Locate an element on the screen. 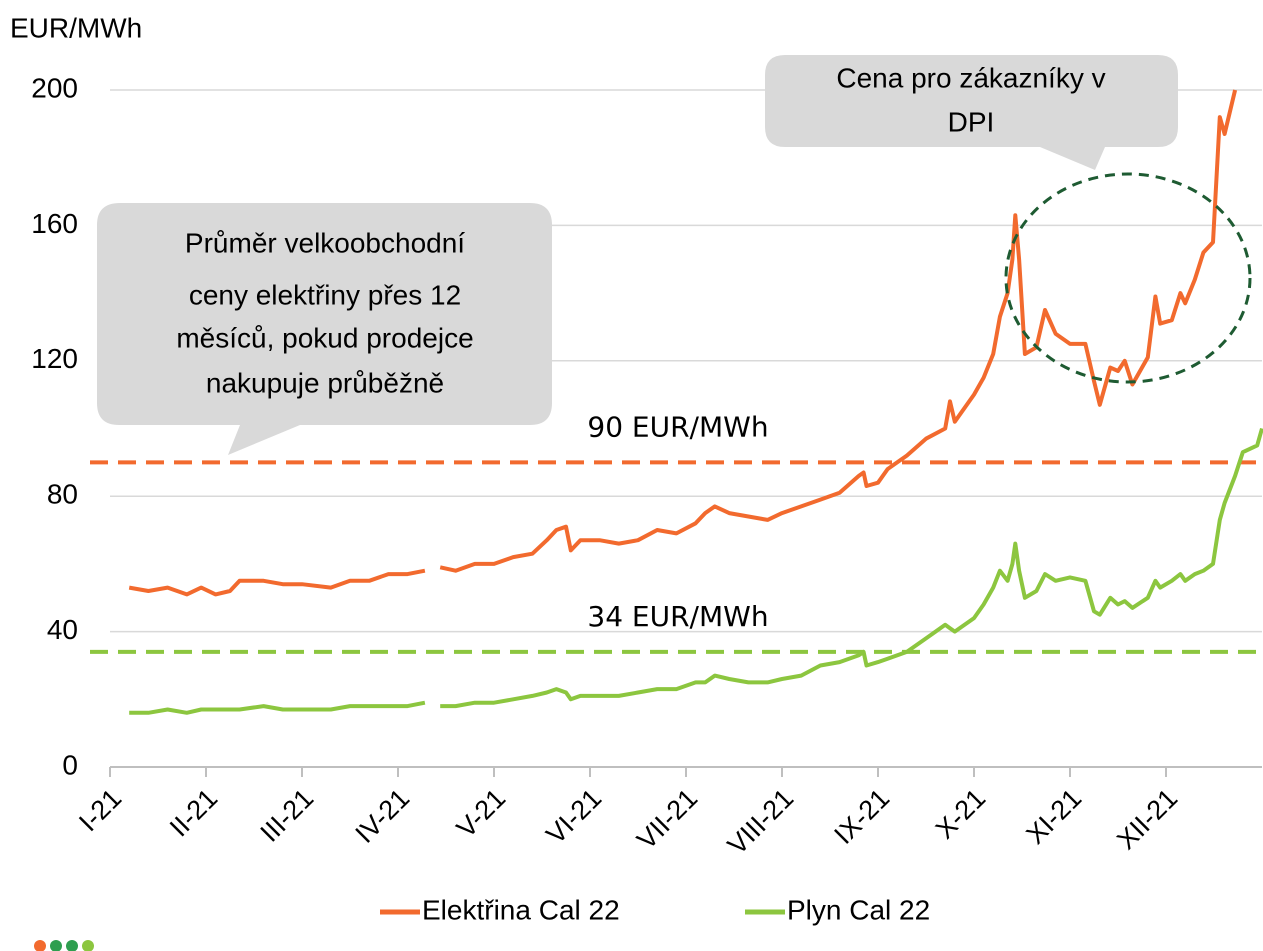 This screenshot has height=951, width=1263. legend-label: Elektřina Cal 22 is located at coordinates (521, 909).